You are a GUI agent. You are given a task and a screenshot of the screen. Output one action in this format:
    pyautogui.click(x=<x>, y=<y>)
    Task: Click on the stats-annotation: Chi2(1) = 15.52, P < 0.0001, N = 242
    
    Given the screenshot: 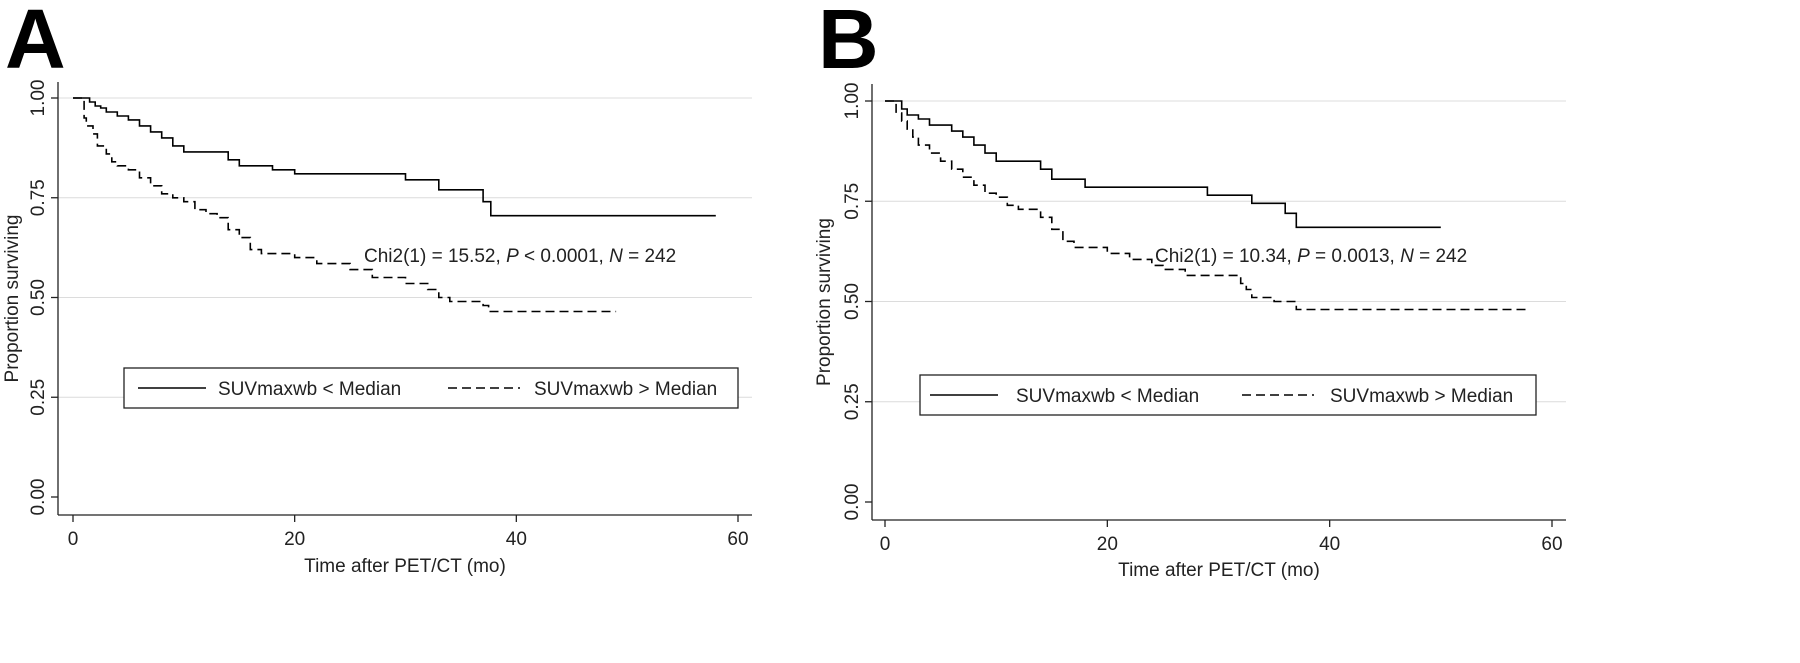 What is the action you would take?
    pyautogui.click(x=520, y=256)
    